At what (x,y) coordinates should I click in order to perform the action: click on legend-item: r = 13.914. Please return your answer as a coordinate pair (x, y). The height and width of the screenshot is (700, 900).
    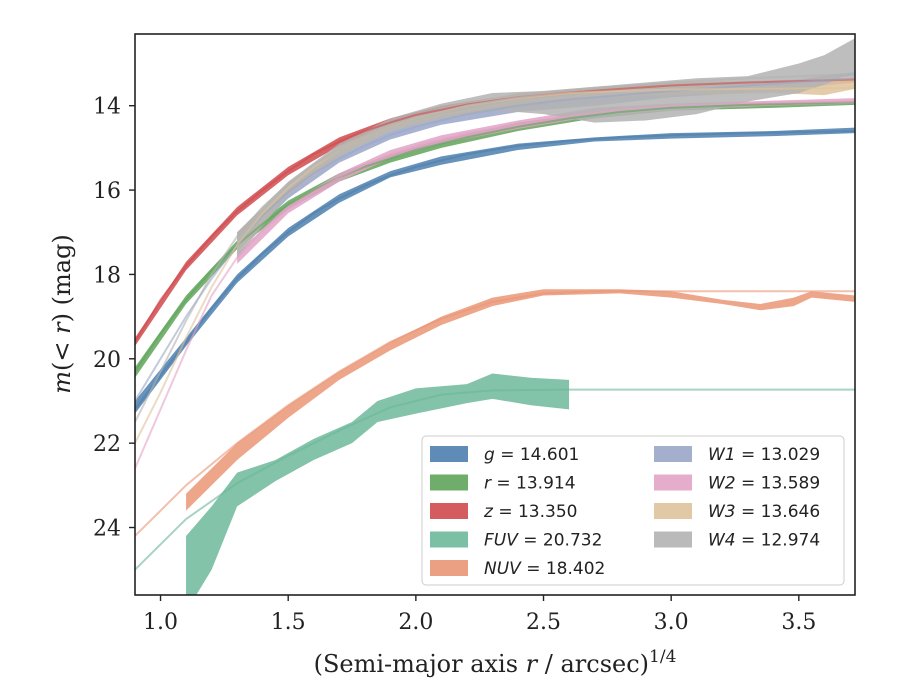
    Looking at the image, I should click on (503, 484).